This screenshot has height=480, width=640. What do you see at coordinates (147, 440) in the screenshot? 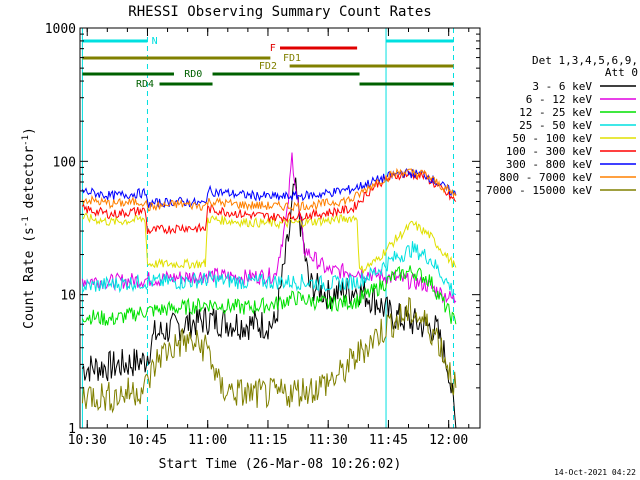
I see `x-tick-label: 10:45` at bounding box center [147, 440].